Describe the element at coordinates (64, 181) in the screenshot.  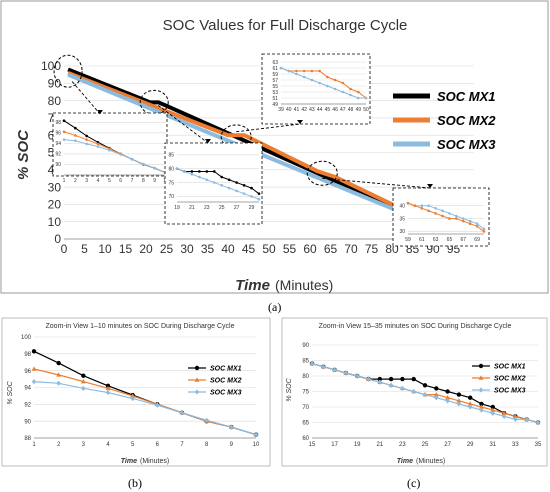
I see `x-tick-label: 1` at that location.